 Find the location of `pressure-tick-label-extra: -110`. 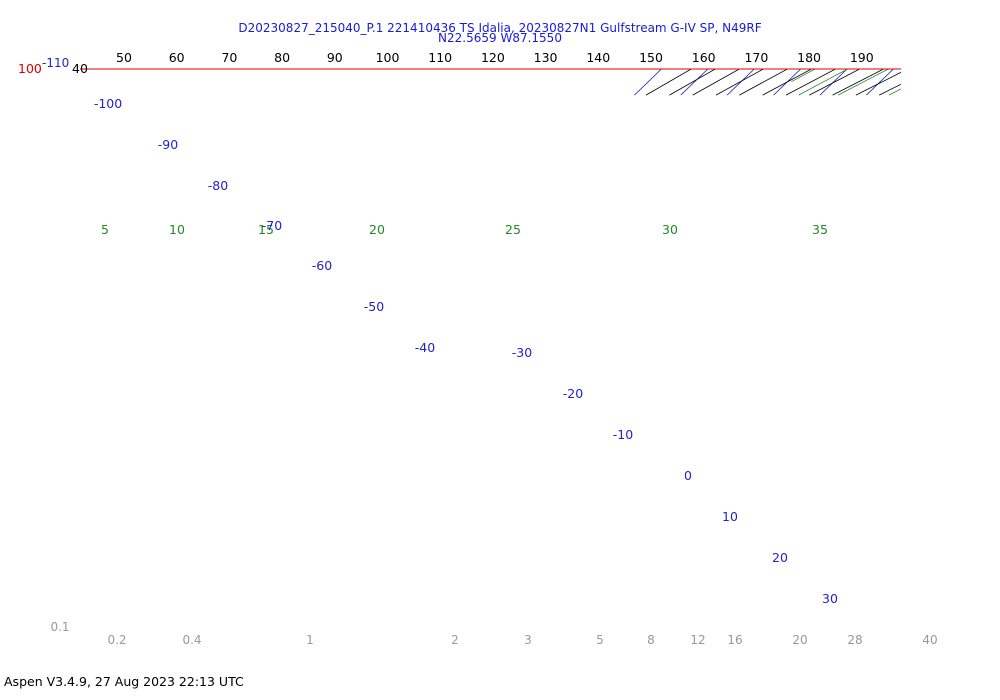

pressure-tick-label-extra: -110 is located at coordinates (55, 63).